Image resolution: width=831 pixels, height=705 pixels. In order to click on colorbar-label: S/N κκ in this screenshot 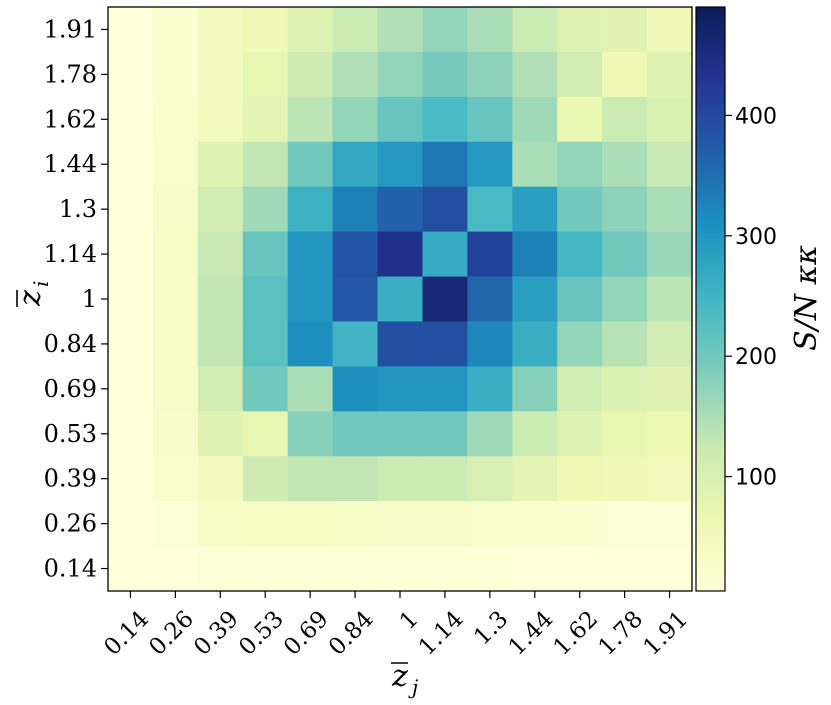, I will do `click(806, 298)`.